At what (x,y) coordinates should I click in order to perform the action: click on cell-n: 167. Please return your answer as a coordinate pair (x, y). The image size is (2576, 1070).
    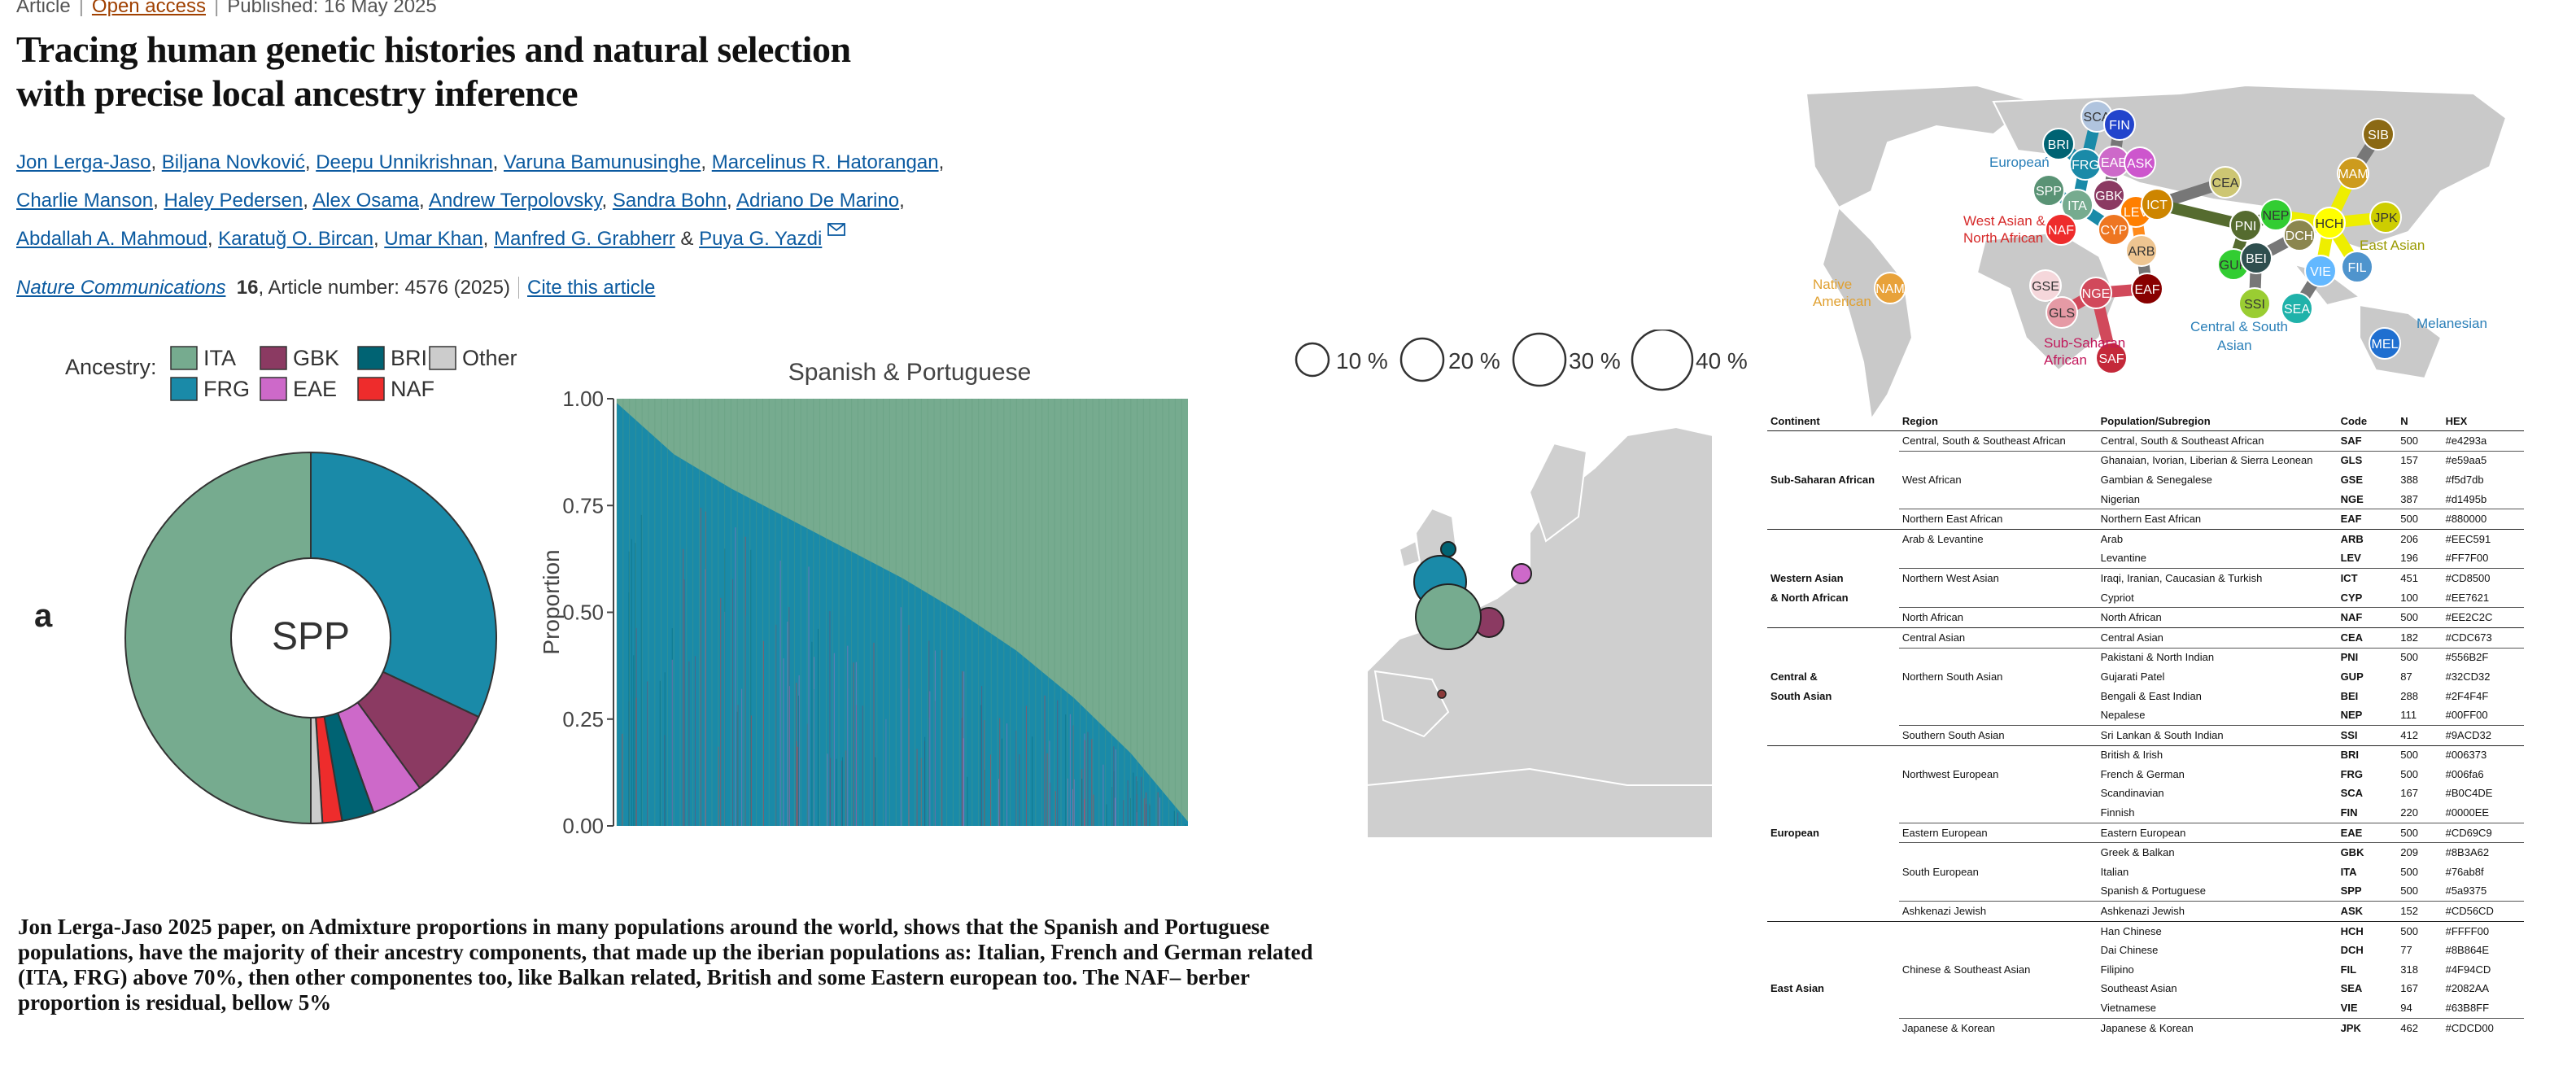
    Looking at the image, I should click on (2419, 989).